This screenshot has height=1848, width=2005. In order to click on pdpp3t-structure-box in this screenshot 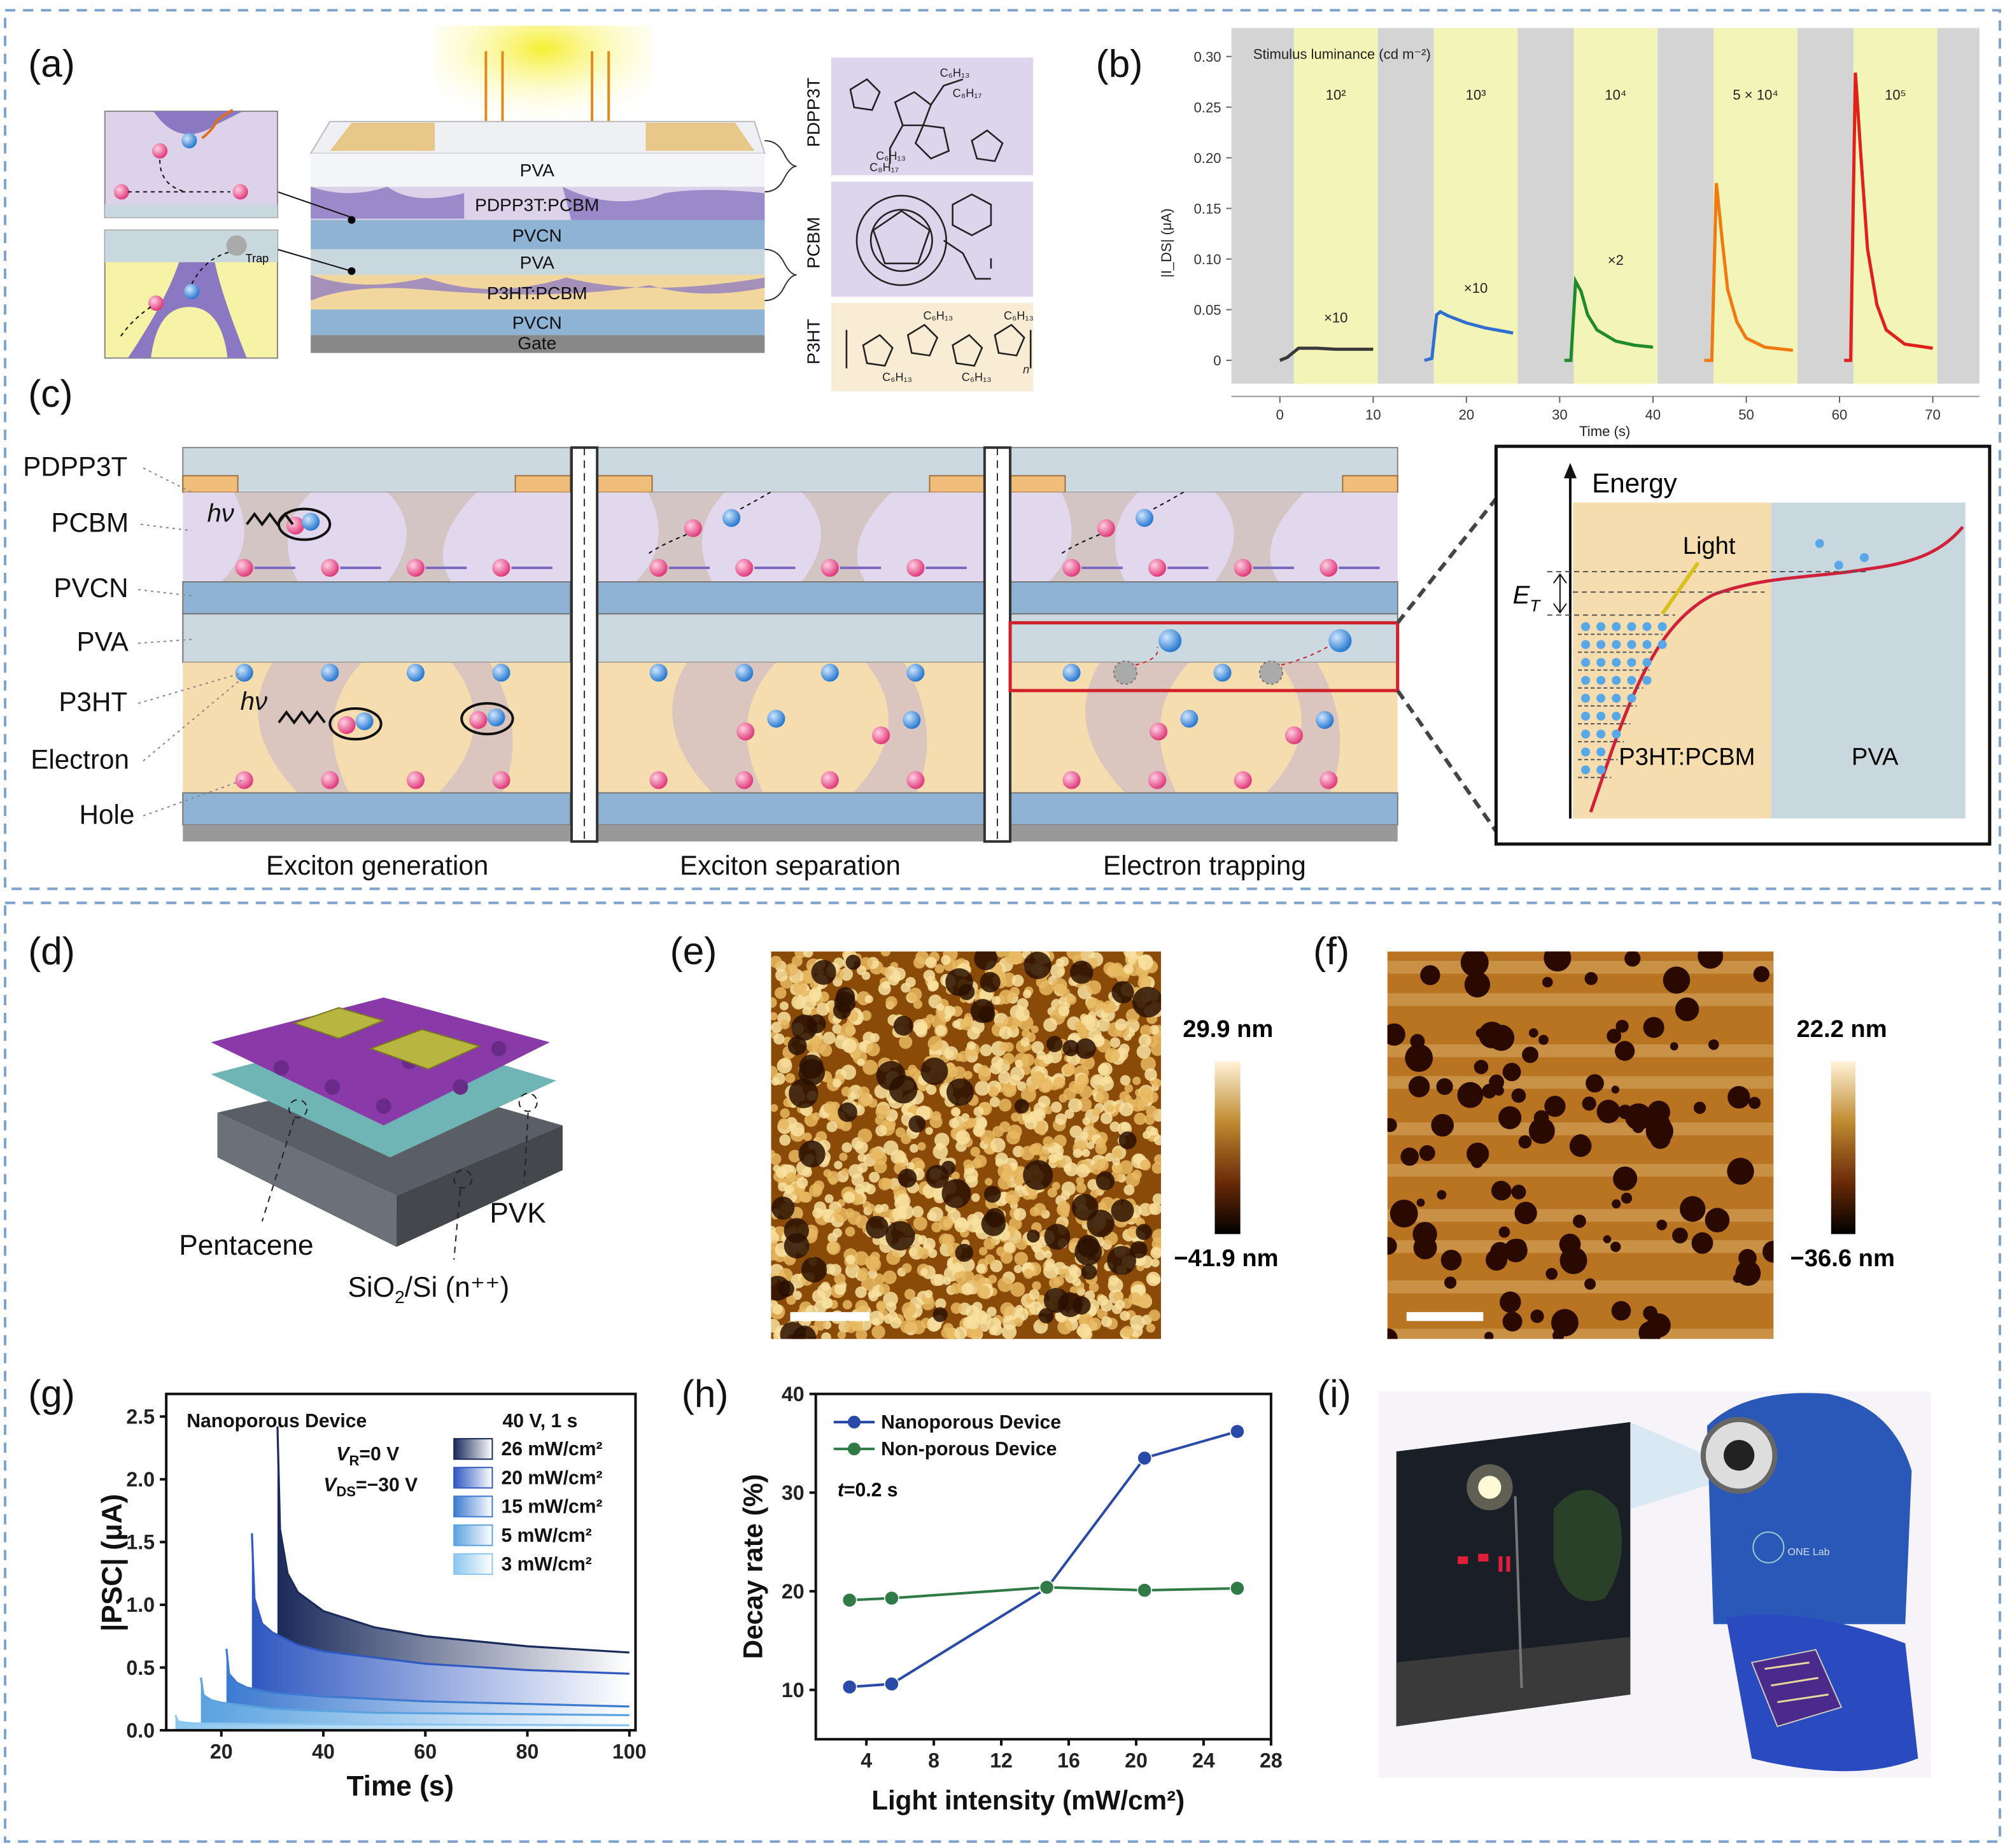, I will do `click(932, 116)`.